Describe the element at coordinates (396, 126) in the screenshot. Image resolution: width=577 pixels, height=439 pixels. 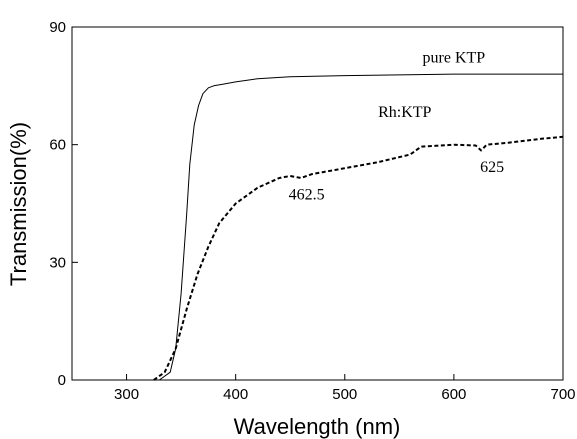
I see `annotation-layer: pure KTP Rh:KTP 462.5 625` at that location.